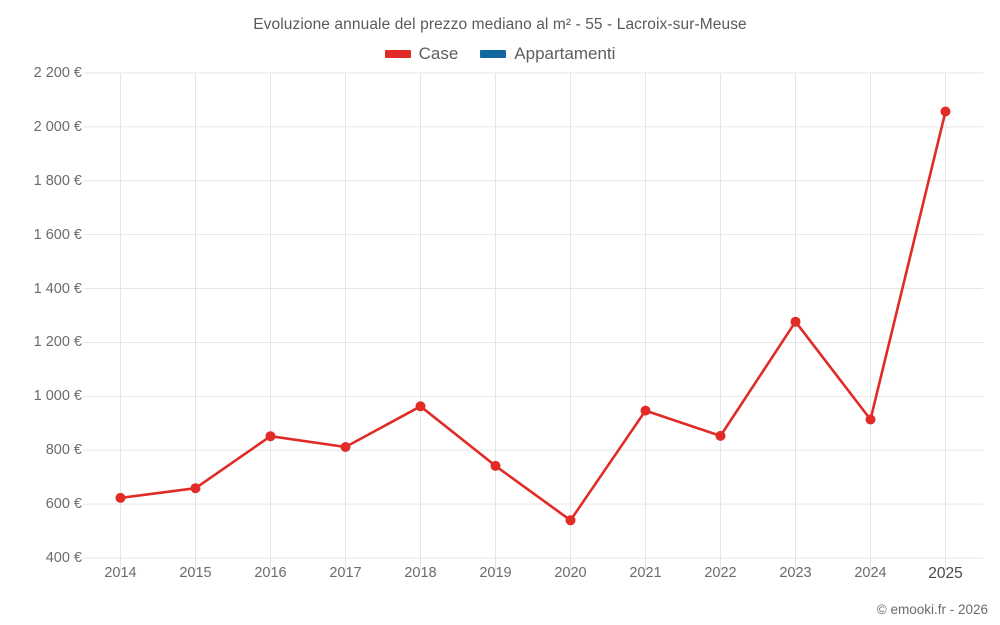  What do you see at coordinates (945, 573) in the screenshot?
I see `x-tick-label: 2025` at bounding box center [945, 573].